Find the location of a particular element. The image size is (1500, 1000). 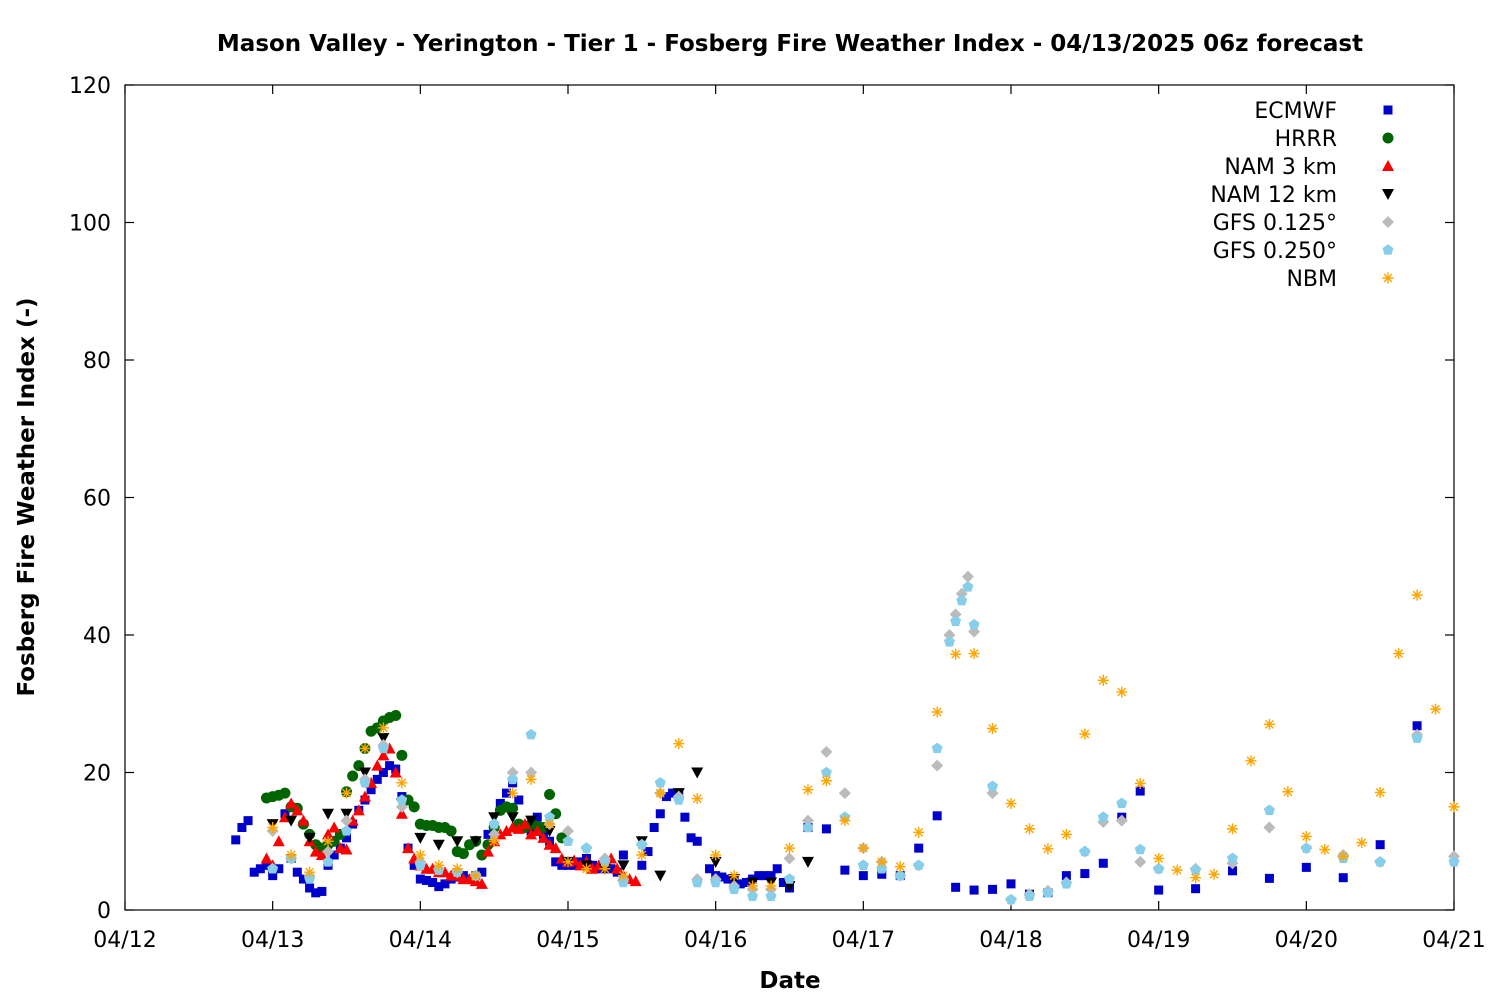

legend-label: GFS 0.125° is located at coordinates (1275, 223).